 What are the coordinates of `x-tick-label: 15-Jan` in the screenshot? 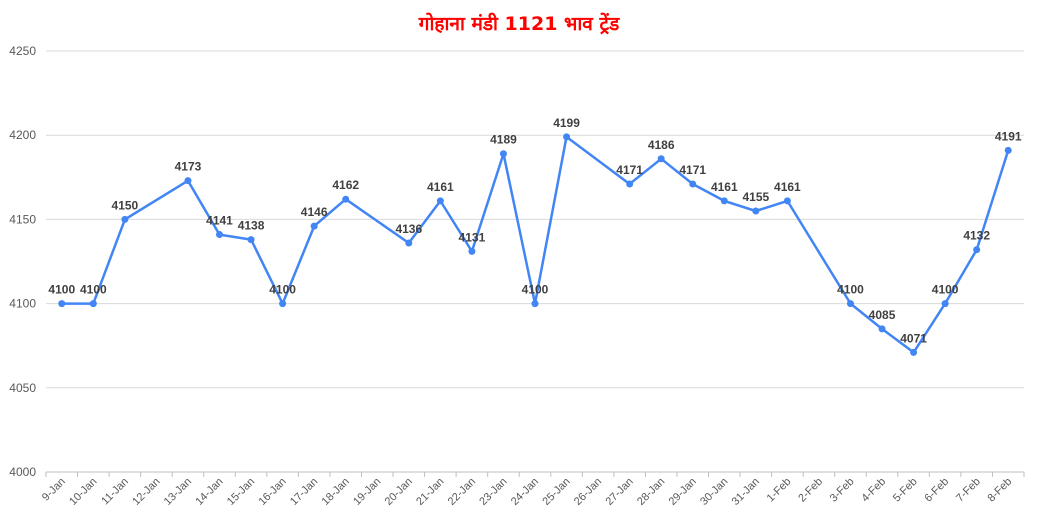 It's located at (241, 492).